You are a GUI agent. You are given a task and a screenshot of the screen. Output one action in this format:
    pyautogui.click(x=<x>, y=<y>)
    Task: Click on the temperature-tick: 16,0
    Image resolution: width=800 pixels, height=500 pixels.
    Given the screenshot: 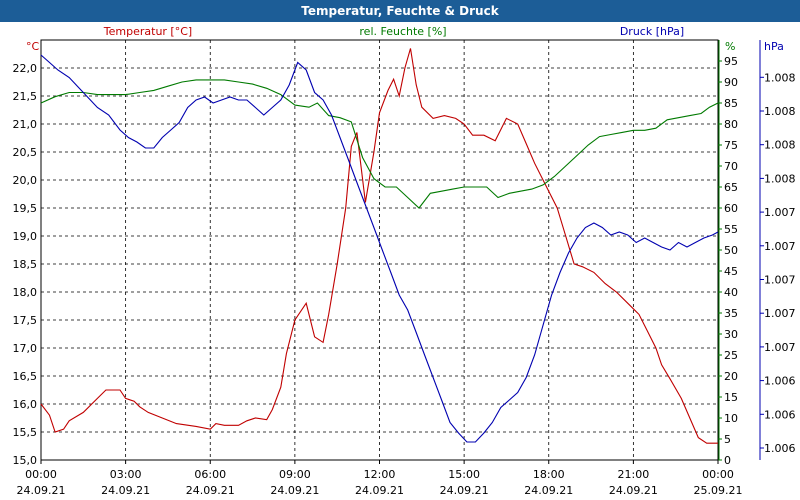 What is the action you would take?
    pyautogui.click(x=25, y=404)
    